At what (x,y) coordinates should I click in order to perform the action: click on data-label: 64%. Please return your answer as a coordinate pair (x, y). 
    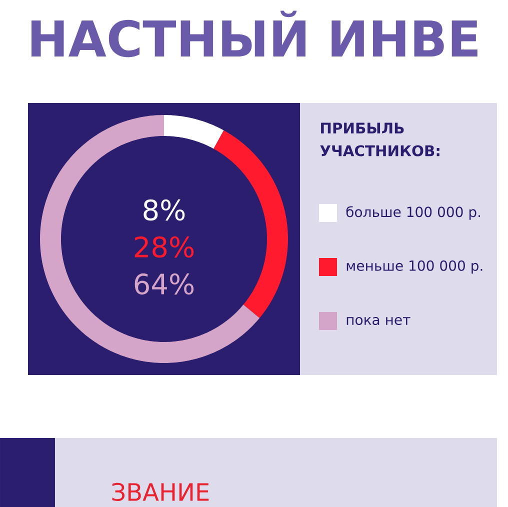
    Looking at the image, I should click on (164, 284).